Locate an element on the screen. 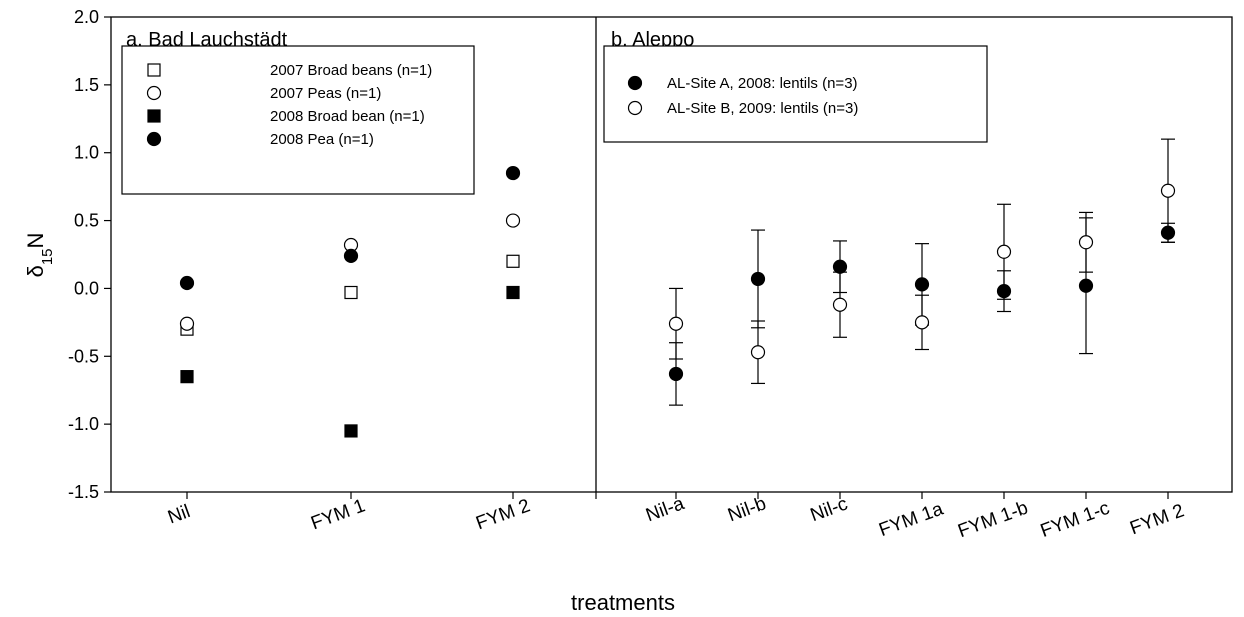 Image resolution: width=1244 pixels, height=617 pixels. legend-label: AL-Site B, 2009: lentils (n=3) is located at coordinates (762, 108).